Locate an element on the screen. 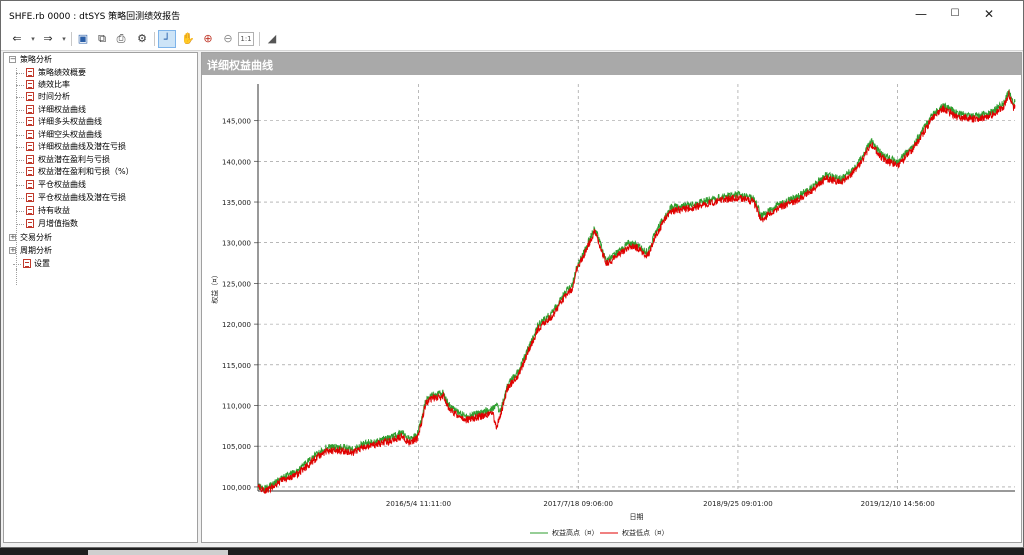 The height and width of the screenshot is (555, 1024). window-title: SHFE.rb 0000 : dtSYS 策略回测绩效报告 is located at coordinates (95, 17).